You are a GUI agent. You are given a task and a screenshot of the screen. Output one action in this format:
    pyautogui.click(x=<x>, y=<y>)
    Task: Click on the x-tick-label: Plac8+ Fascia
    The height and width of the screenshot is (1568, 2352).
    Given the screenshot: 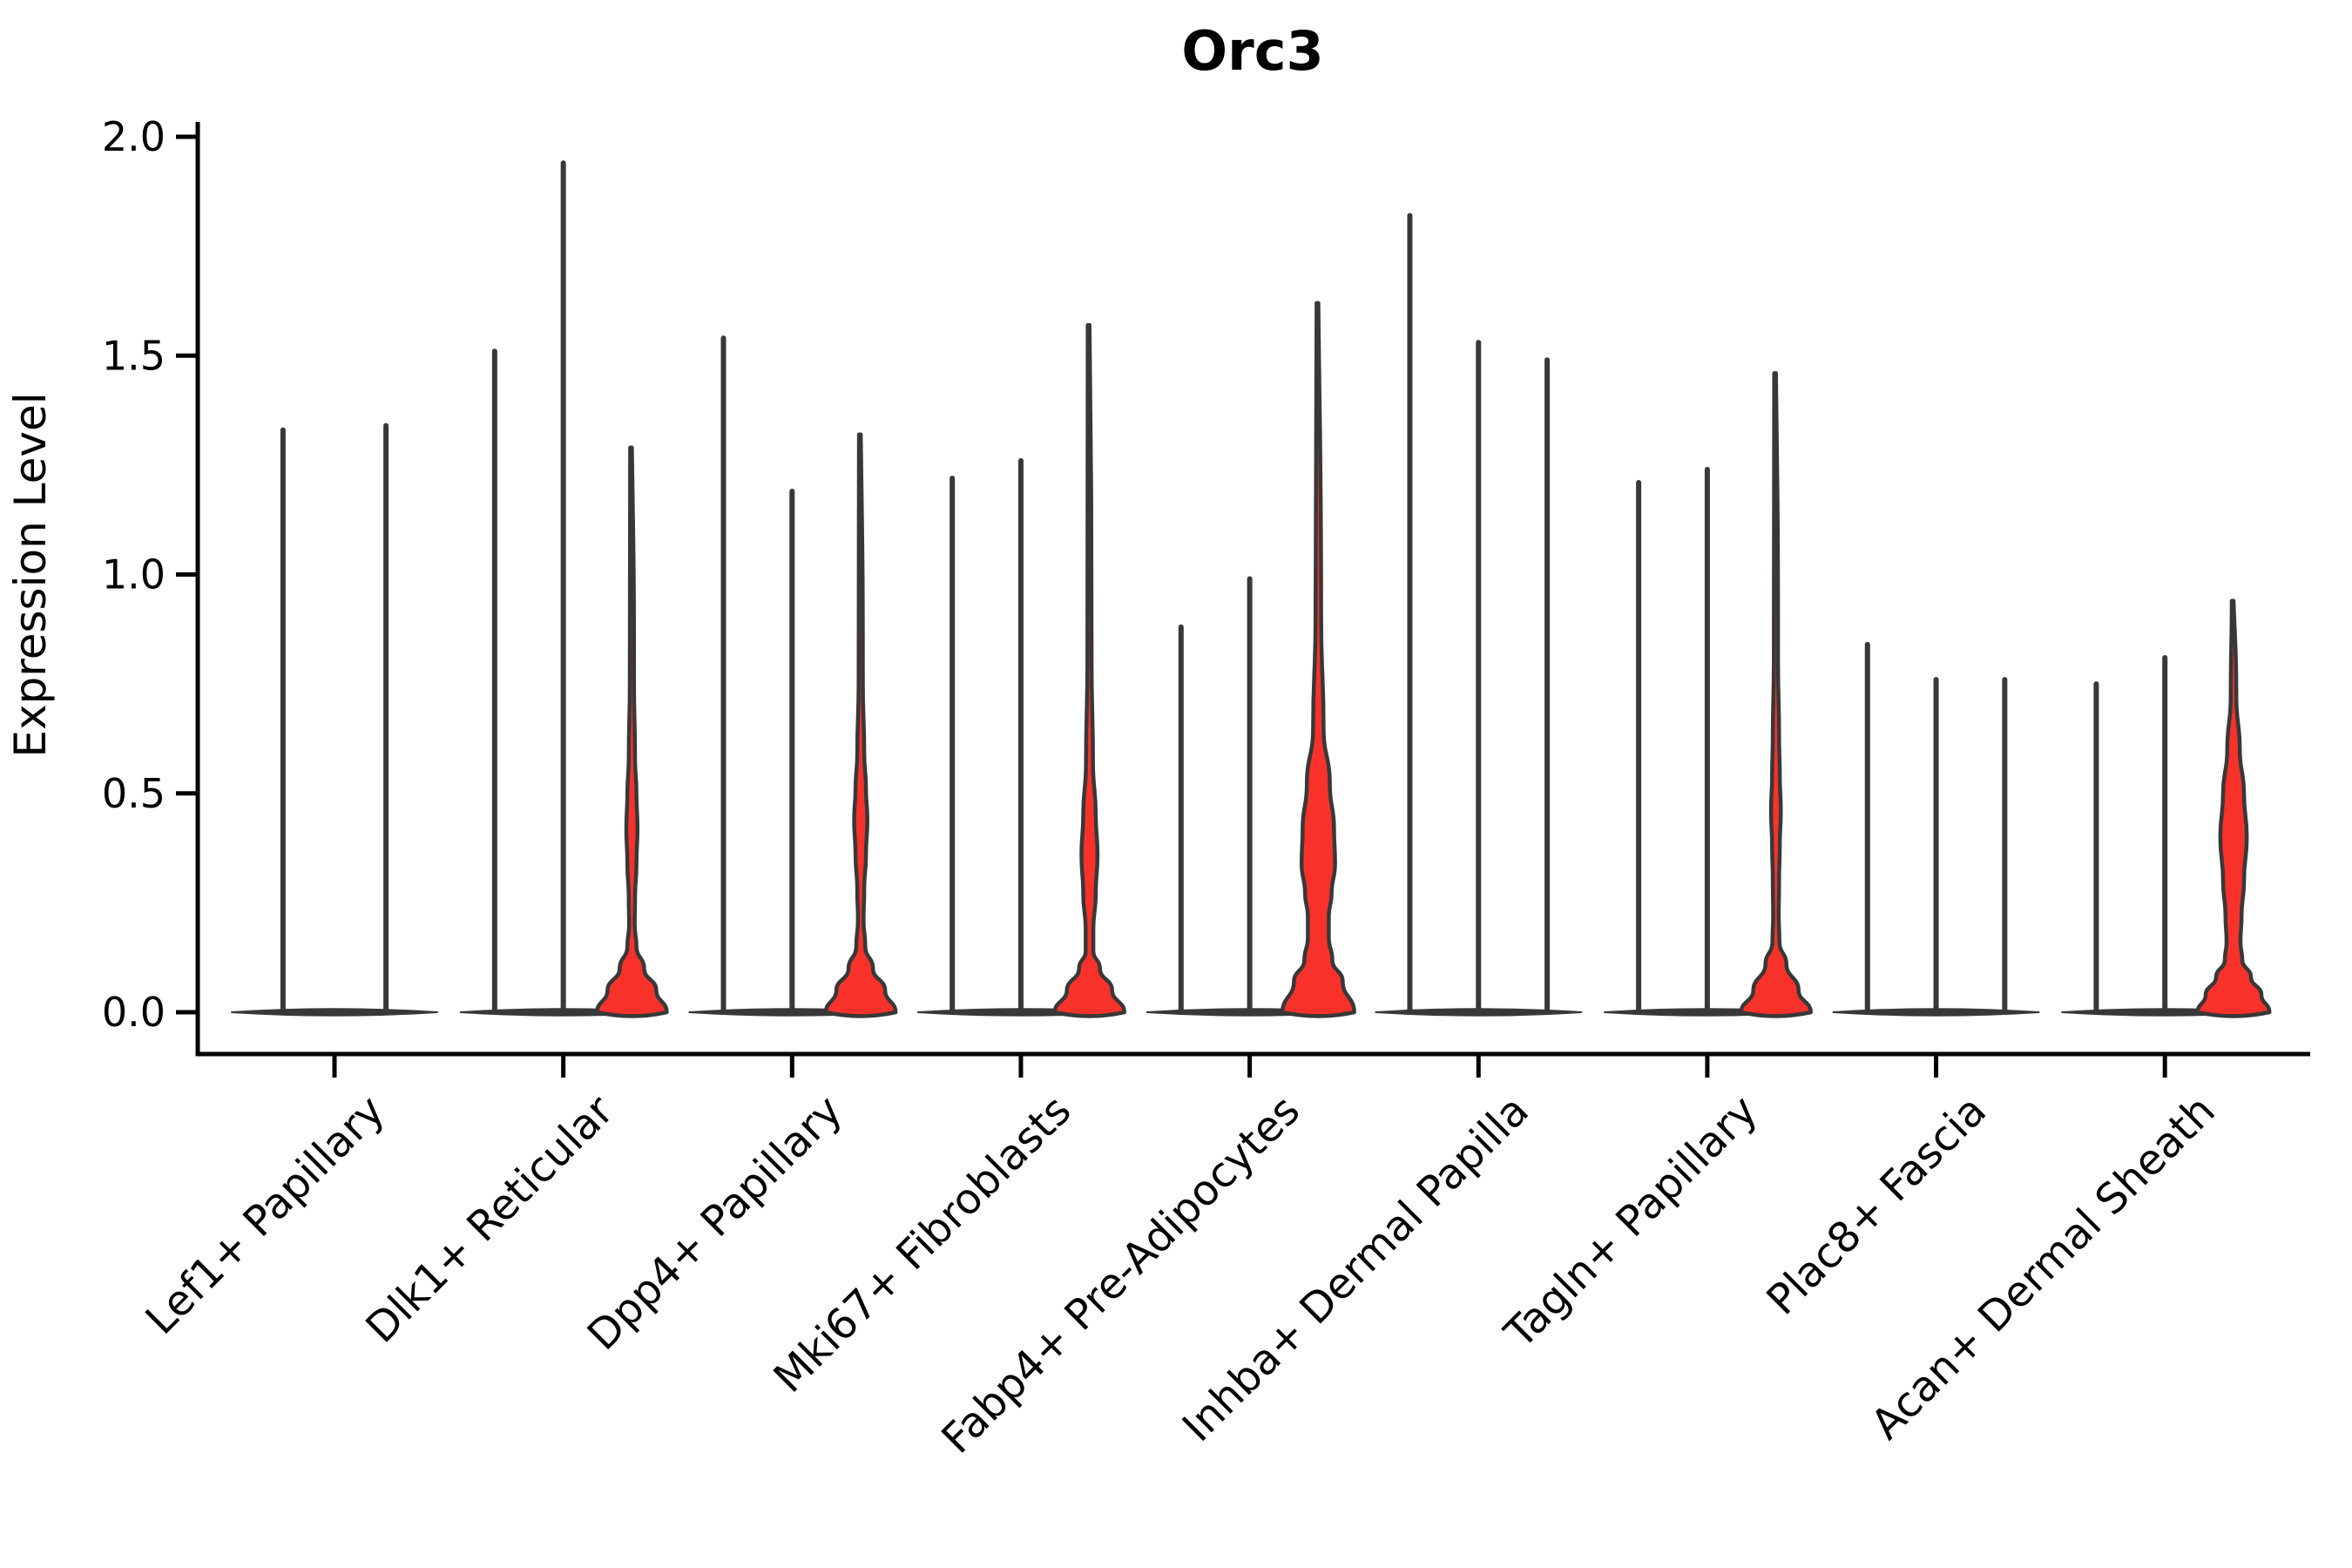 What is the action you would take?
    pyautogui.click(x=1876, y=1205)
    